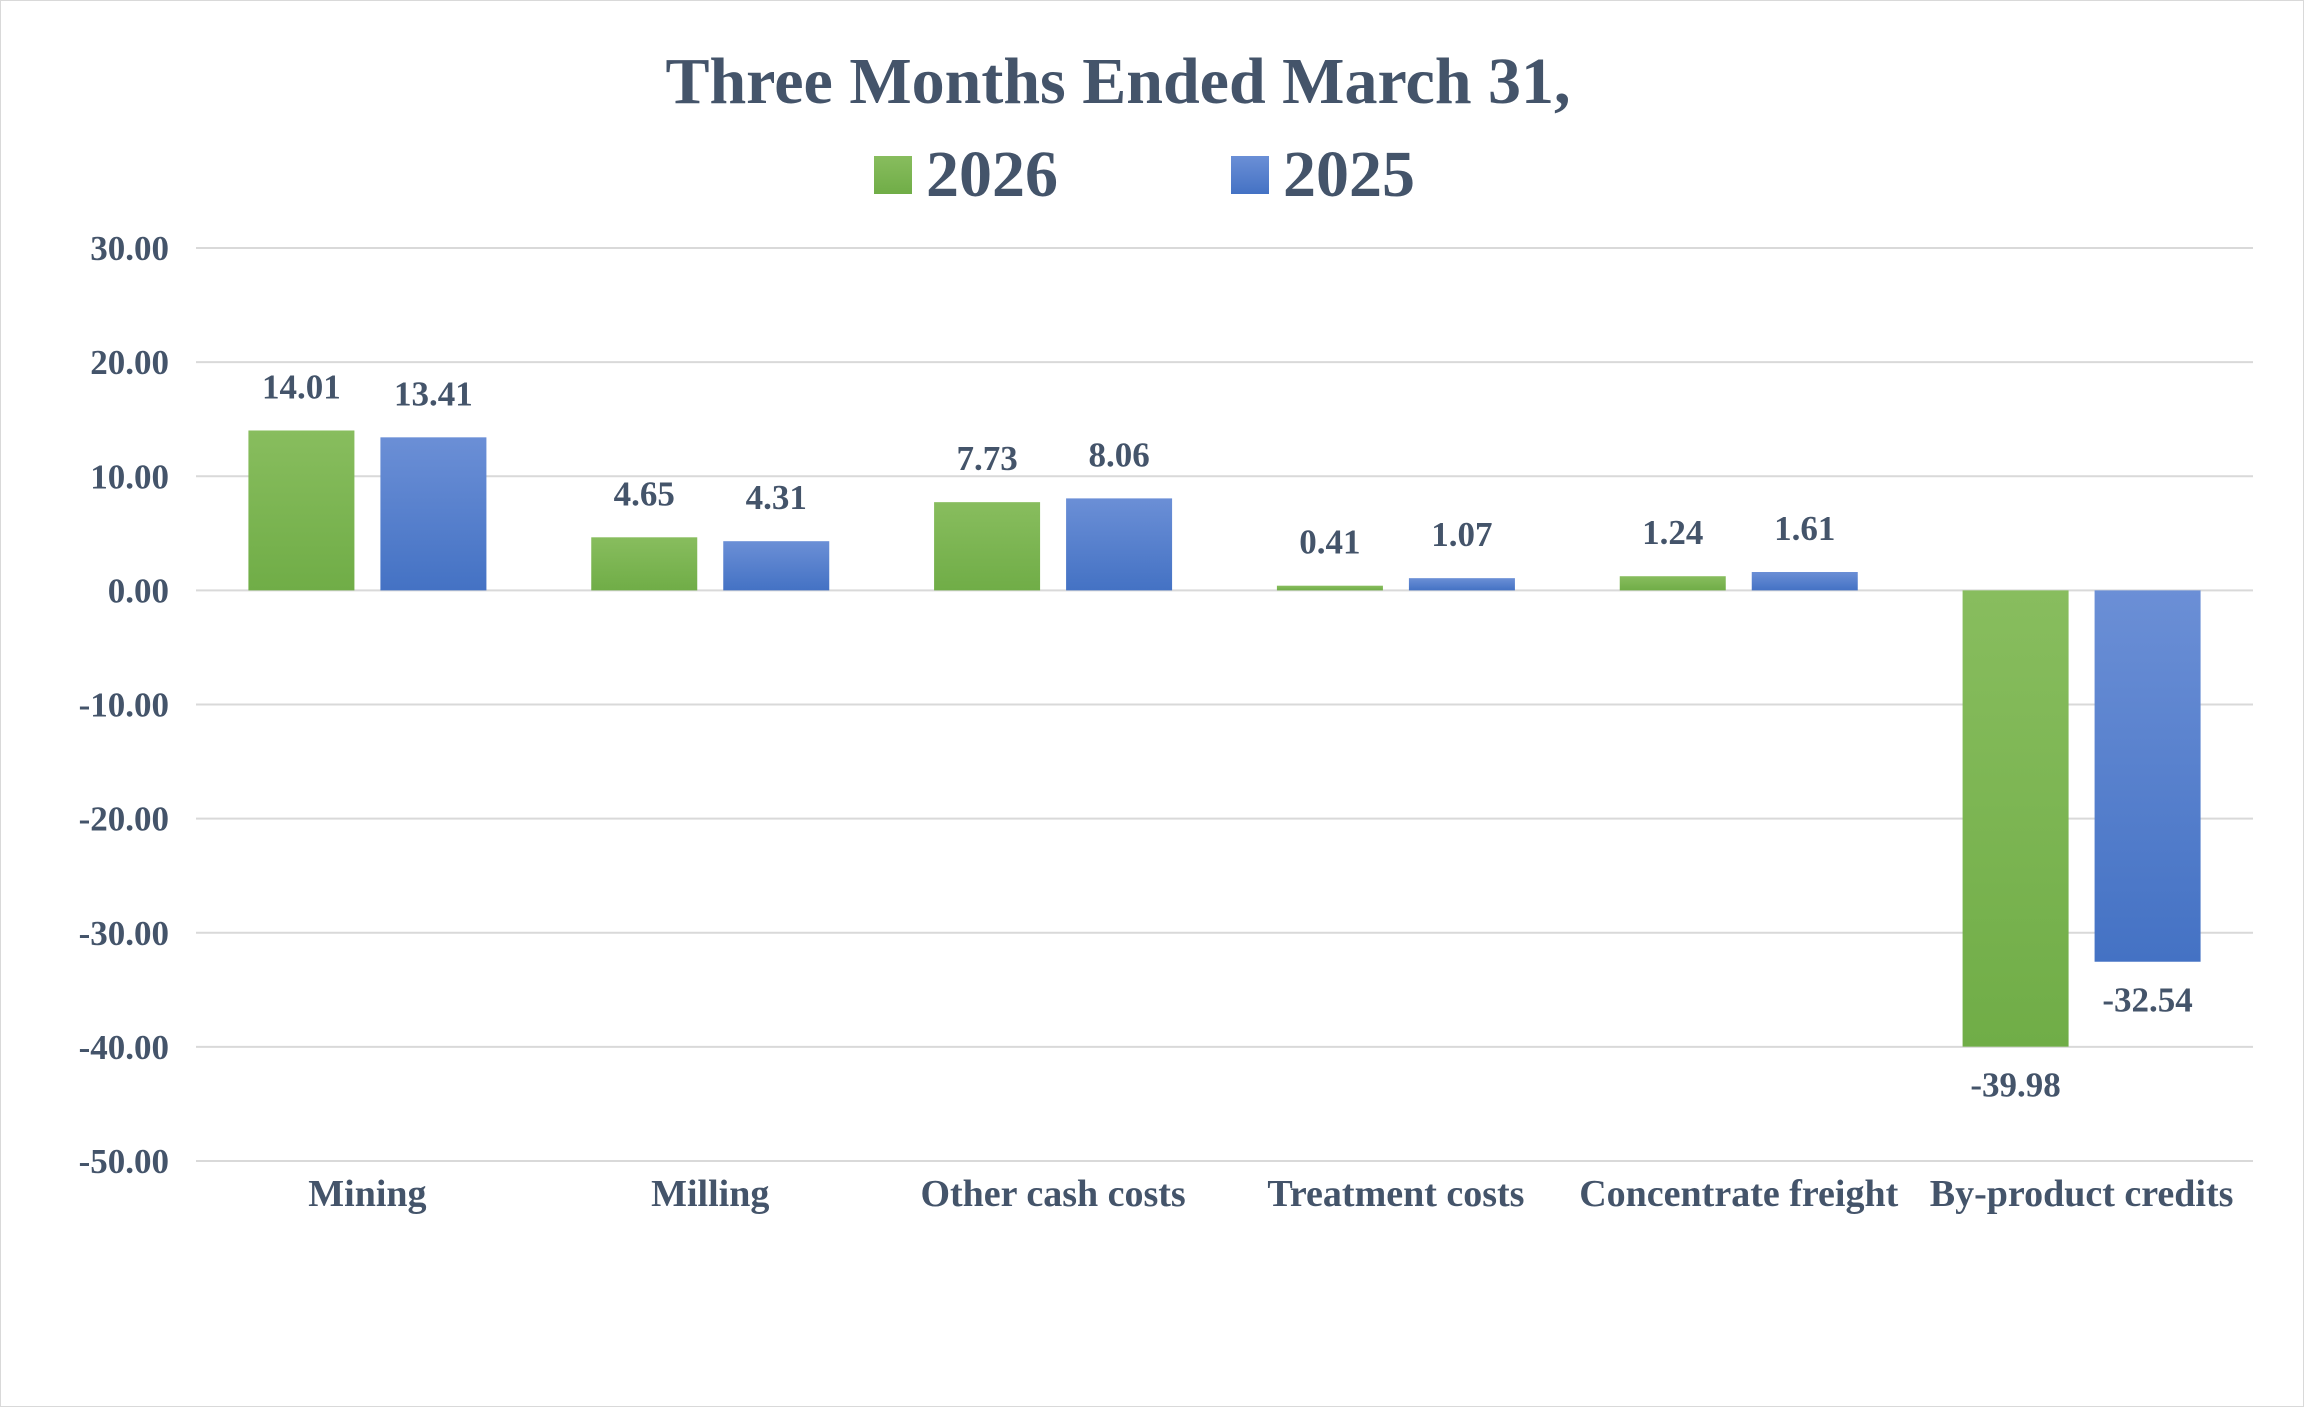 The width and height of the screenshot is (2304, 1408). What do you see at coordinates (1804, 528) in the screenshot?
I see `data-label-2025-4: 1.61` at bounding box center [1804, 528].